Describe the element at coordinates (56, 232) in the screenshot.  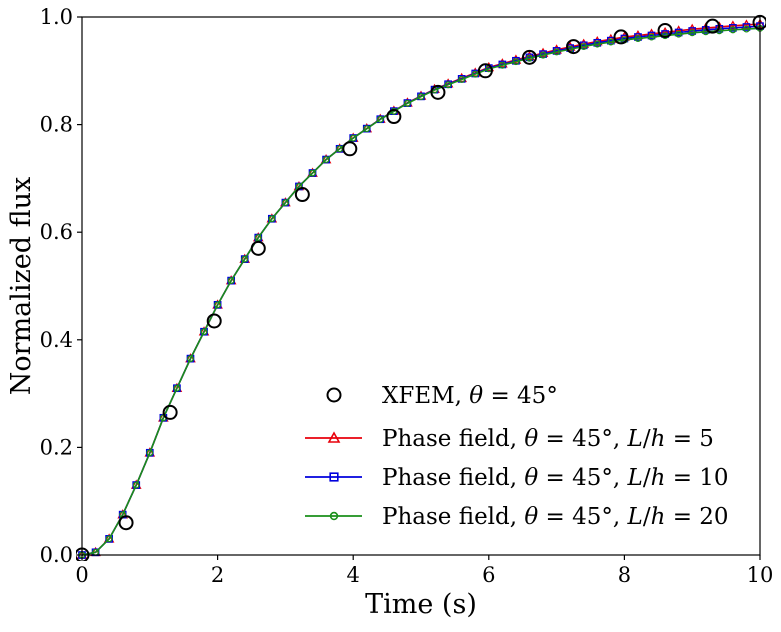
I see `y-tick-label: 0.6` at that location.